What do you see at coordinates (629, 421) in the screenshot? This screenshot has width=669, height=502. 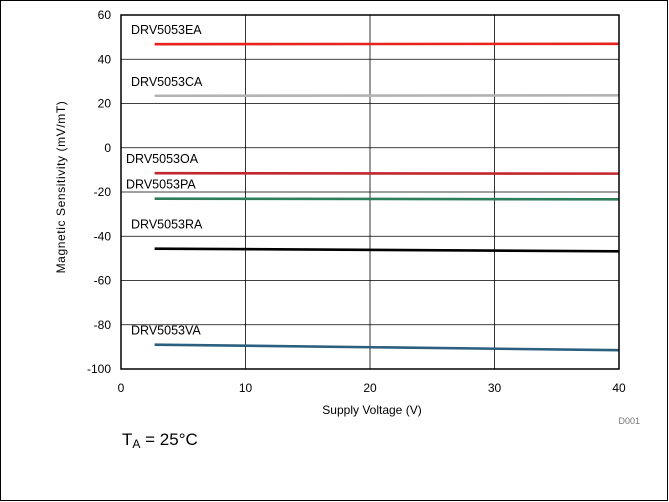 I see `figure-code: D001` at bounding box center [629, 421].